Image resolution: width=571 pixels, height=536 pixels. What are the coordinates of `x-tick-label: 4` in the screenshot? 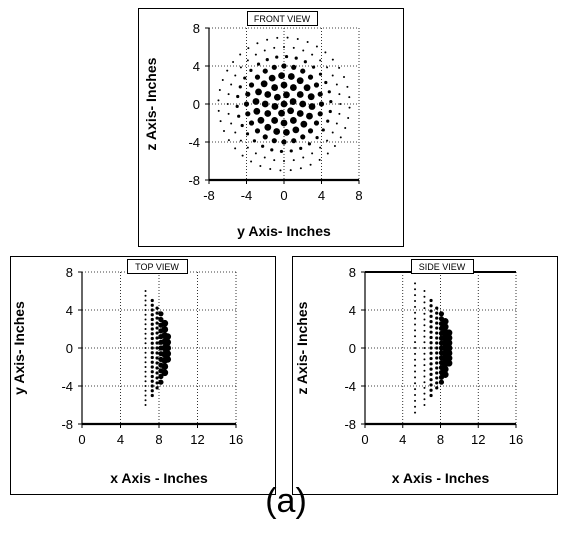 It's located at (321, 195).